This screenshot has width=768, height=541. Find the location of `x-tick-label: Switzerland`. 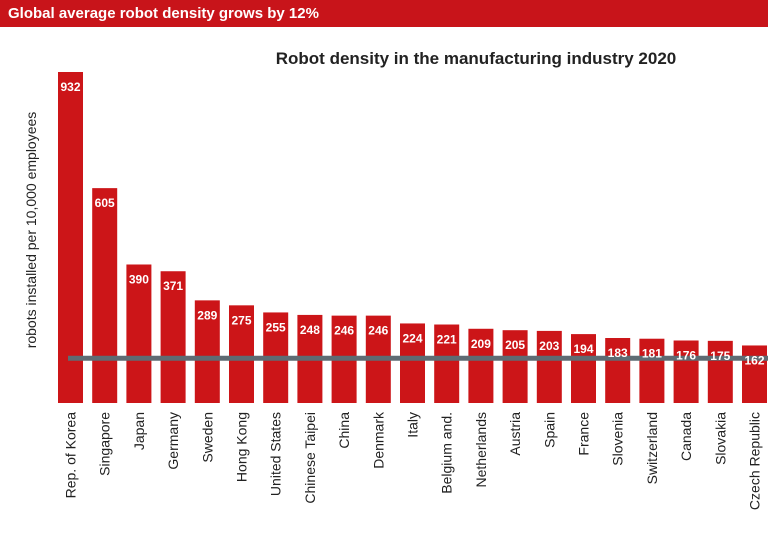

x-tick-label: Switzerland is located at coordinates (652, 448).